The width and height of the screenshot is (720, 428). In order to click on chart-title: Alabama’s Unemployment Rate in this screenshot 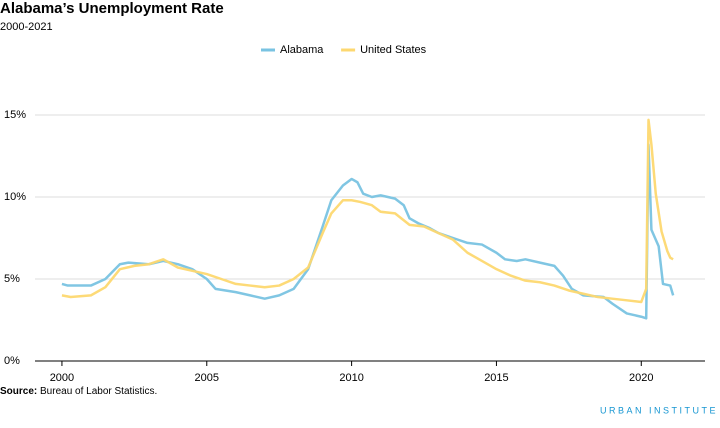, I will do `click(112, 8)`.